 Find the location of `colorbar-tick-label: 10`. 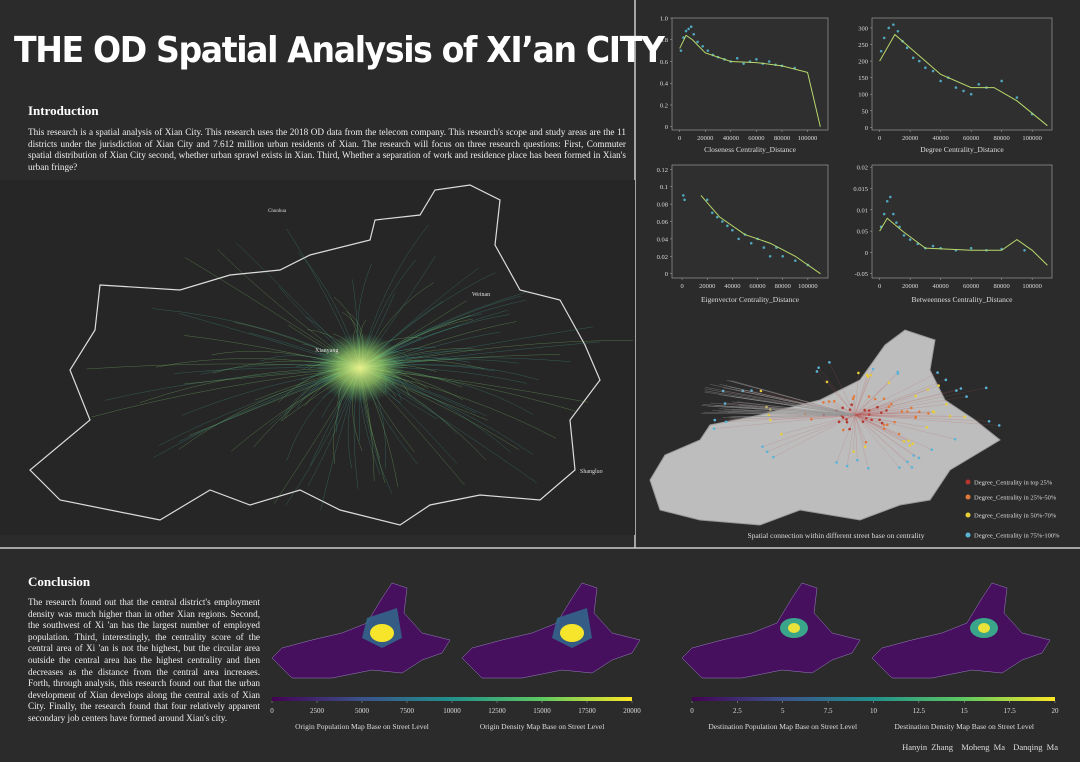

colorbar-tick-label: 10 is located at coordinates (874, 711).